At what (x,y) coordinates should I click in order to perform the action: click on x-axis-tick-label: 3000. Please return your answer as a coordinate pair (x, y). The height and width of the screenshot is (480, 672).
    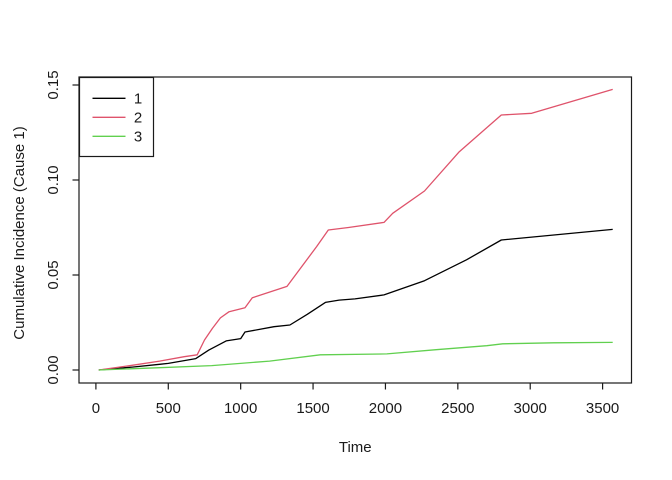
    Looking at the image, I should click on (530, 408).